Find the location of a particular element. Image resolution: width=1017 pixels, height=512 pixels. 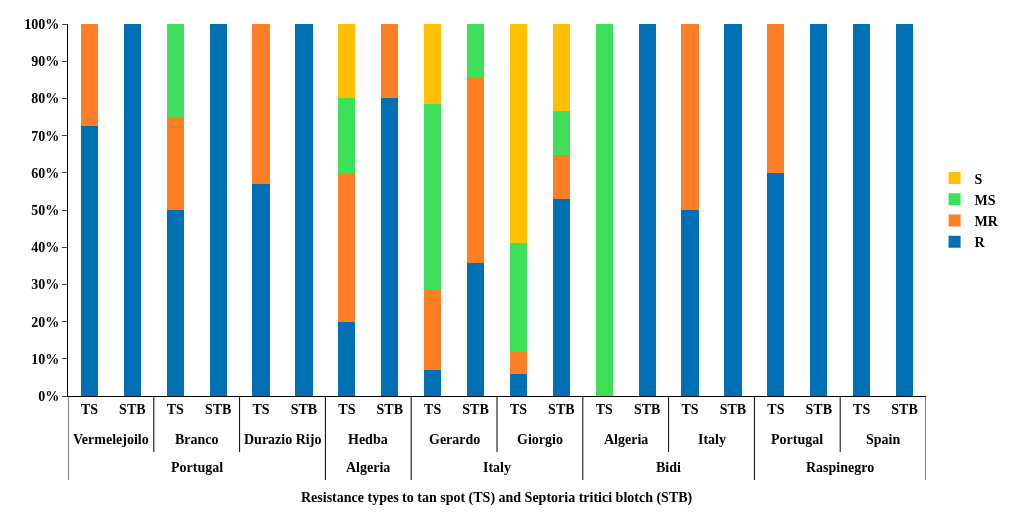

y-tick-label: 50% is located at coordinates (45, 210).